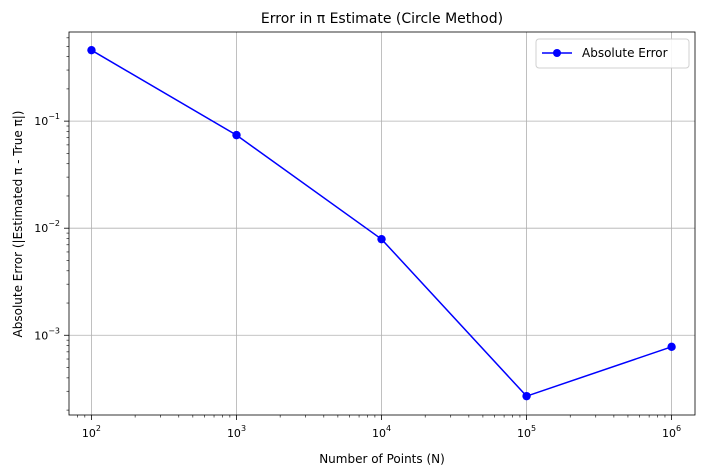 The height and width of the screenshot is (475, 703). I want to click on x-tick-label: 10⁶, so click(671, 432).